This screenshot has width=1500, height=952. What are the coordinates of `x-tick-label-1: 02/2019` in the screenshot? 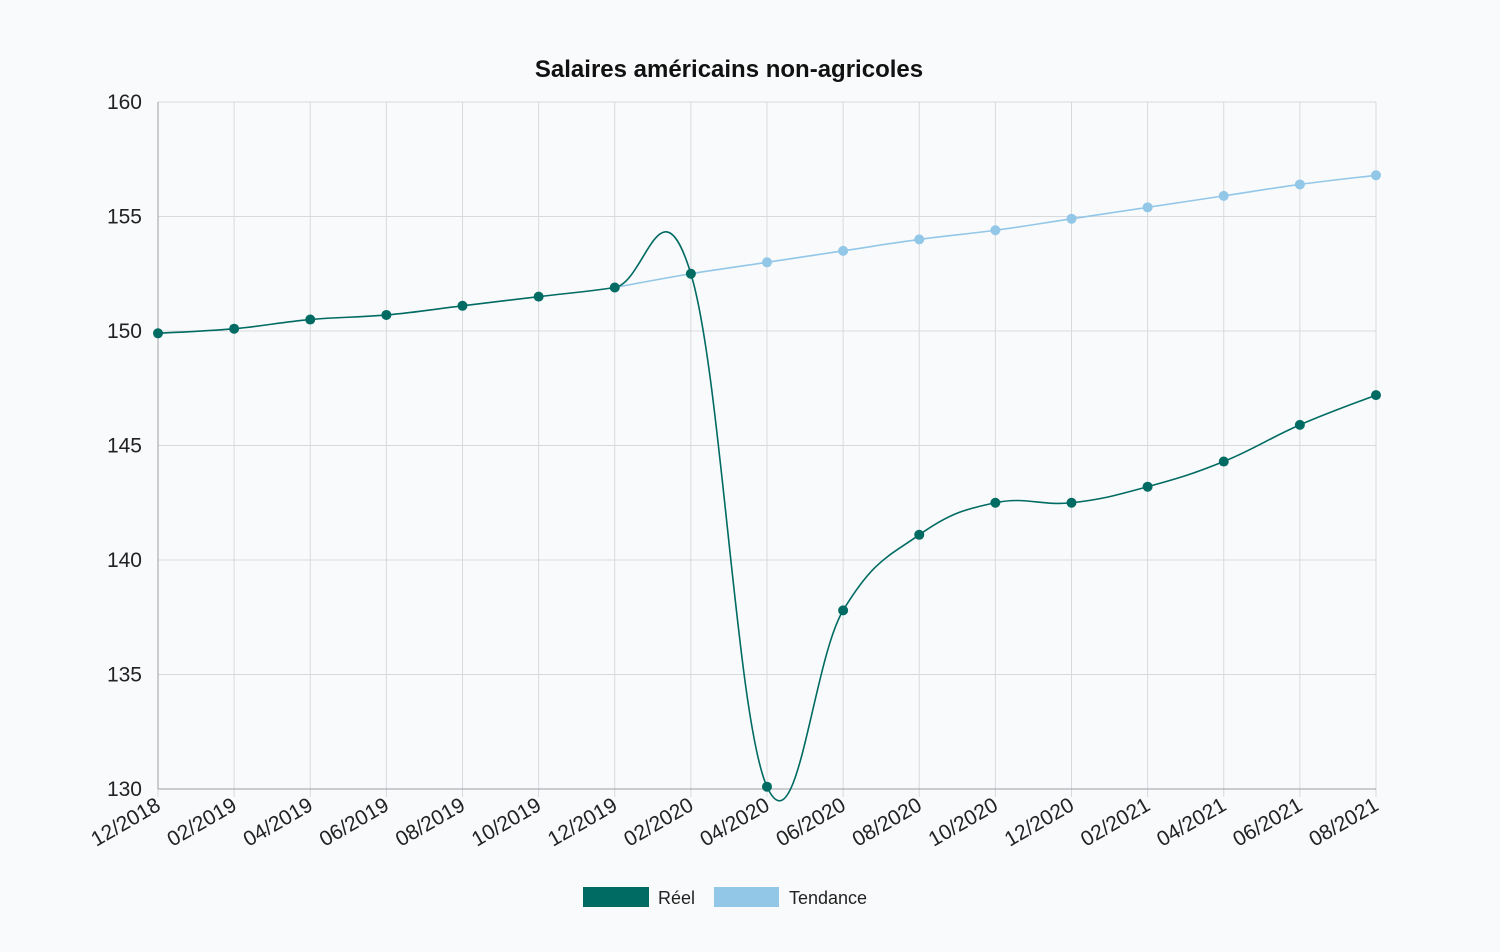 It's located at (201, 822).